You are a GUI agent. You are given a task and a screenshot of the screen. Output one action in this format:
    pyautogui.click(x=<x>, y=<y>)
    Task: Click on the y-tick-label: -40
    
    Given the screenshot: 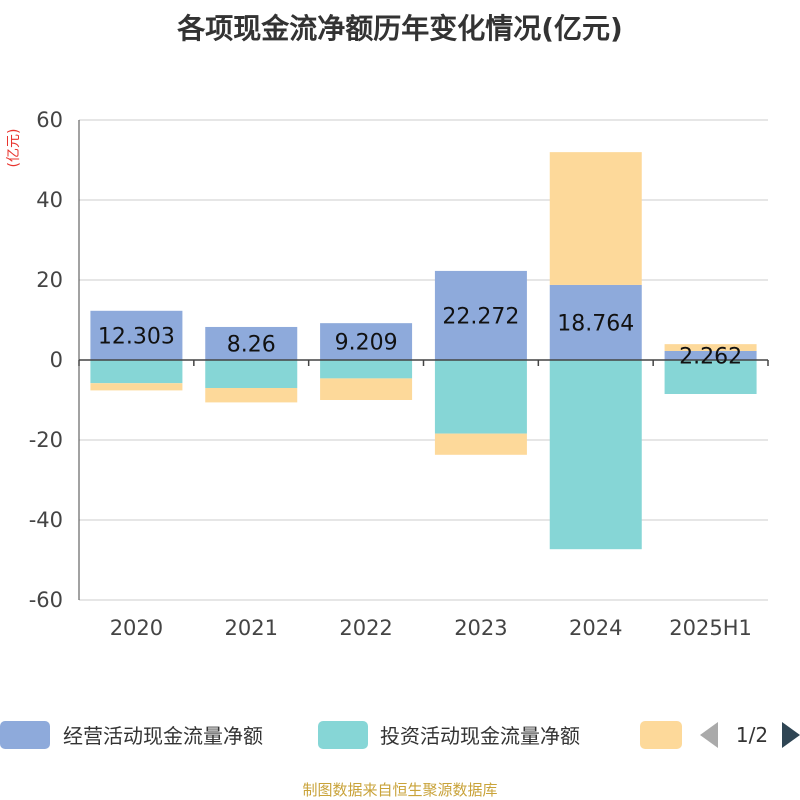 What is the action you would take?
    pyautogui.click(x=46, y=520)
    